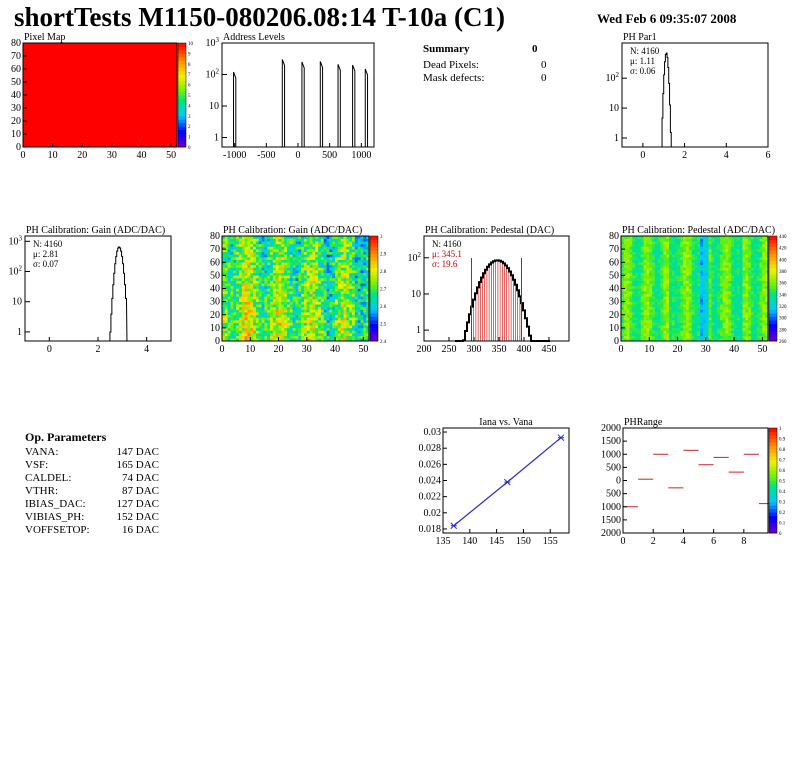  Describe the element at coordinates (768, 155) in the screenshot. I see `x-tick-label: 6` at that location.